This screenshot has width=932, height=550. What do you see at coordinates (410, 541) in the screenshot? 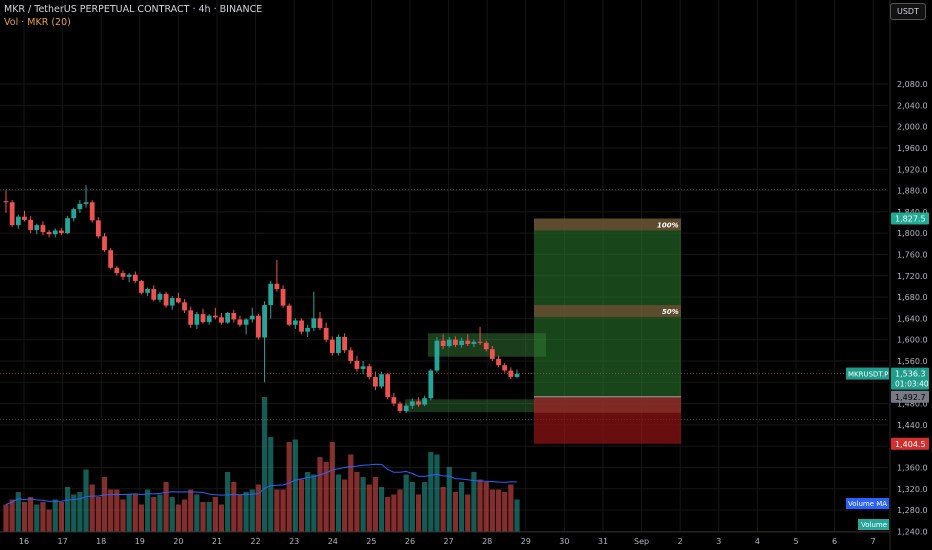
I see `time-tick-label: 26` at bounding box center [410, 541].